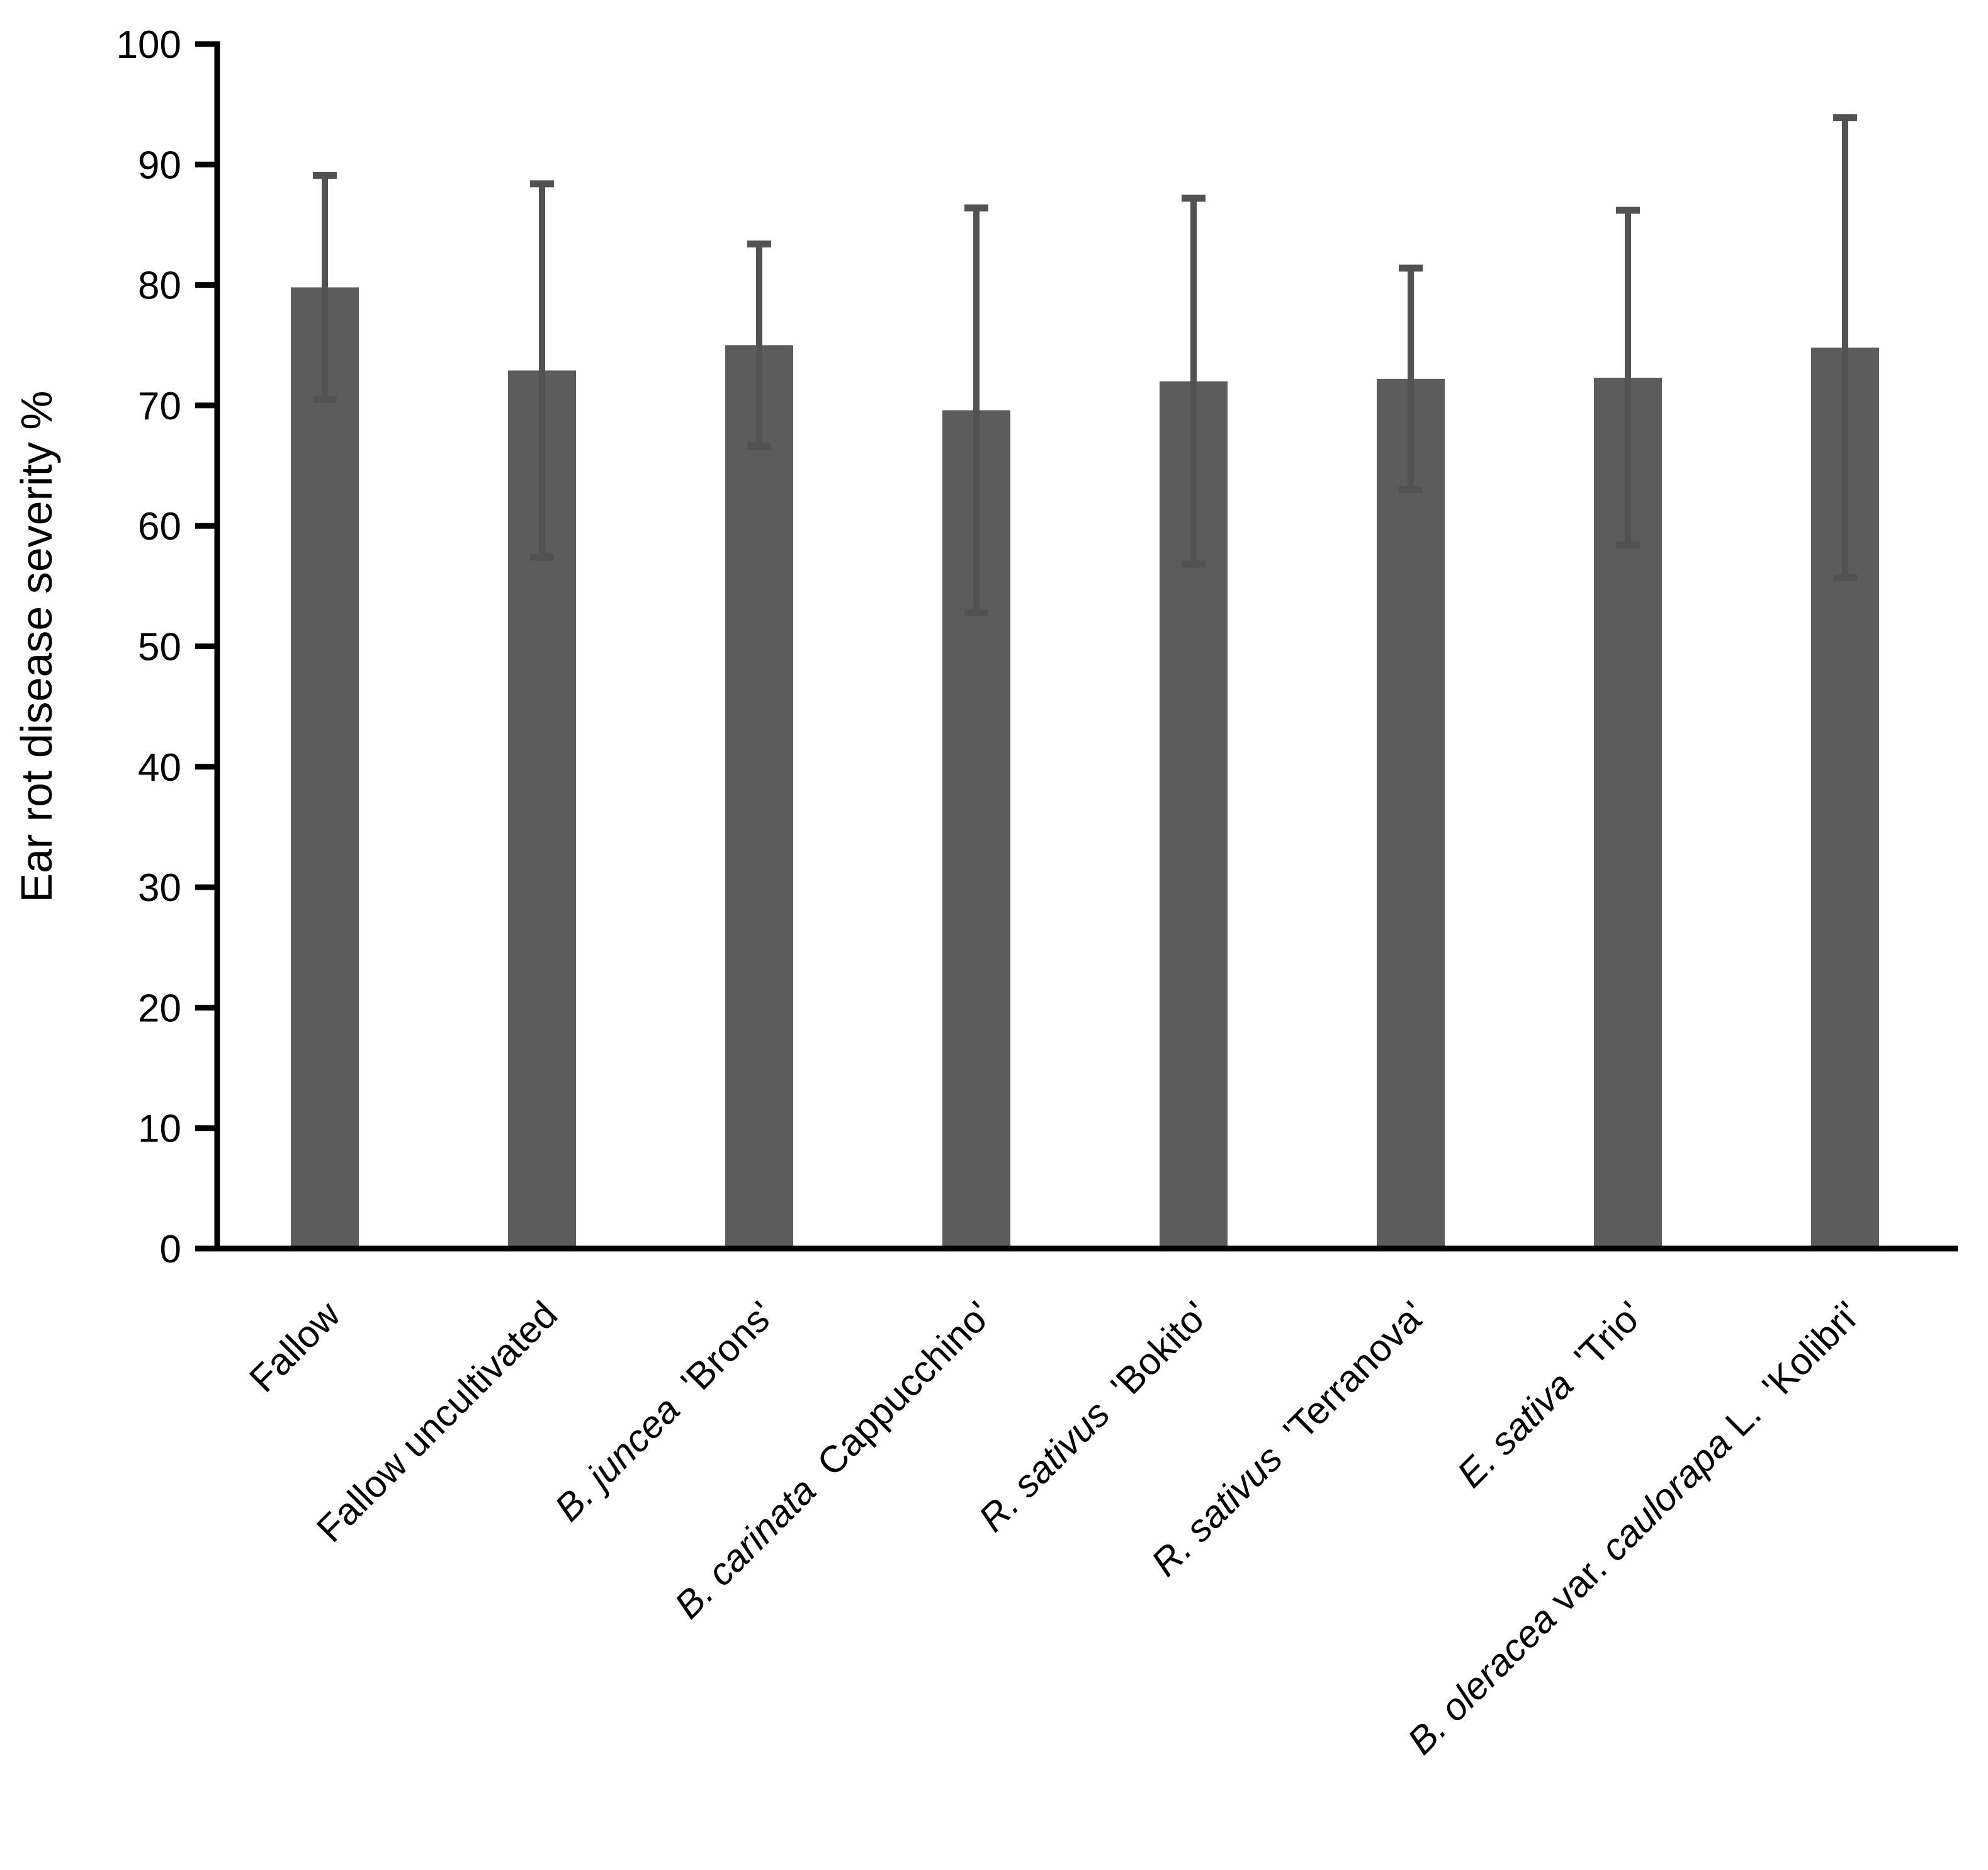 Image resolution: width=1988 pixels, height=1870 pixels. What do you see at coordinates (148, 45) in the screenshot?
I see `y-tick-label: 100` at bounding box center [148, 45].